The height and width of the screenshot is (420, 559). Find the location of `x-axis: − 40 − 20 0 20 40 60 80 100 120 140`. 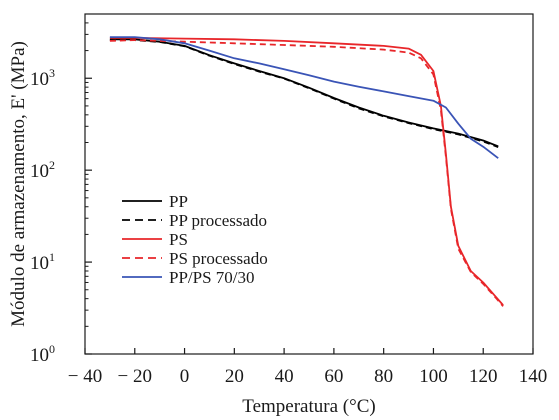

x-axis: − 40 − 20 0 20 40 60 80 100 120 140 is located at coordinates (307, 367).